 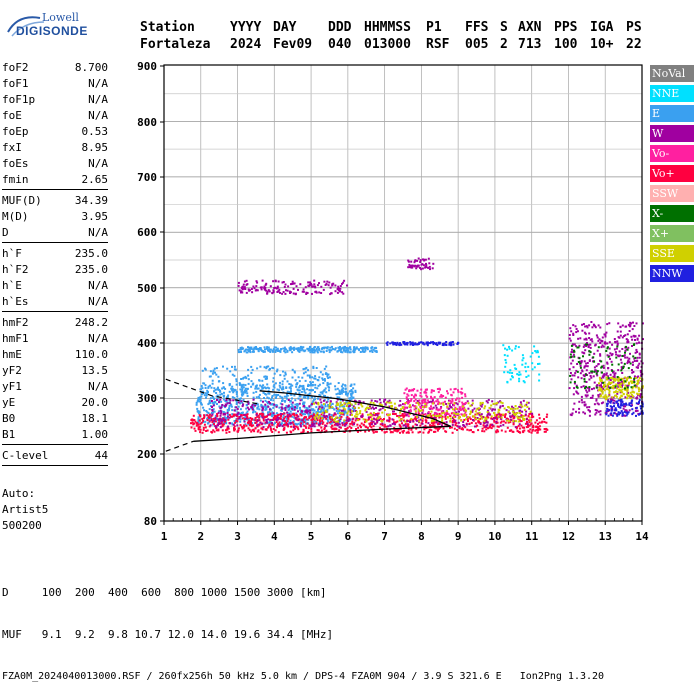 What do you see at coordinates (98, 232) in the screenshot?
I see `param-value: N/A` at bounding box center [98, 232].